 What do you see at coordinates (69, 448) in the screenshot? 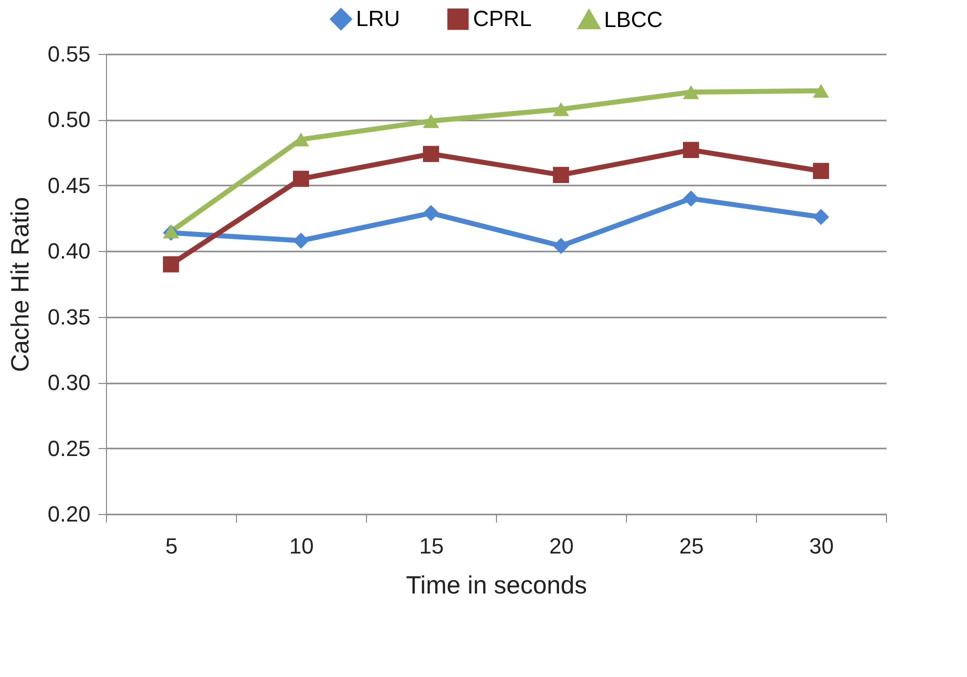
I see `y-tick-label: 0.25` at bounding box center [69, 448].